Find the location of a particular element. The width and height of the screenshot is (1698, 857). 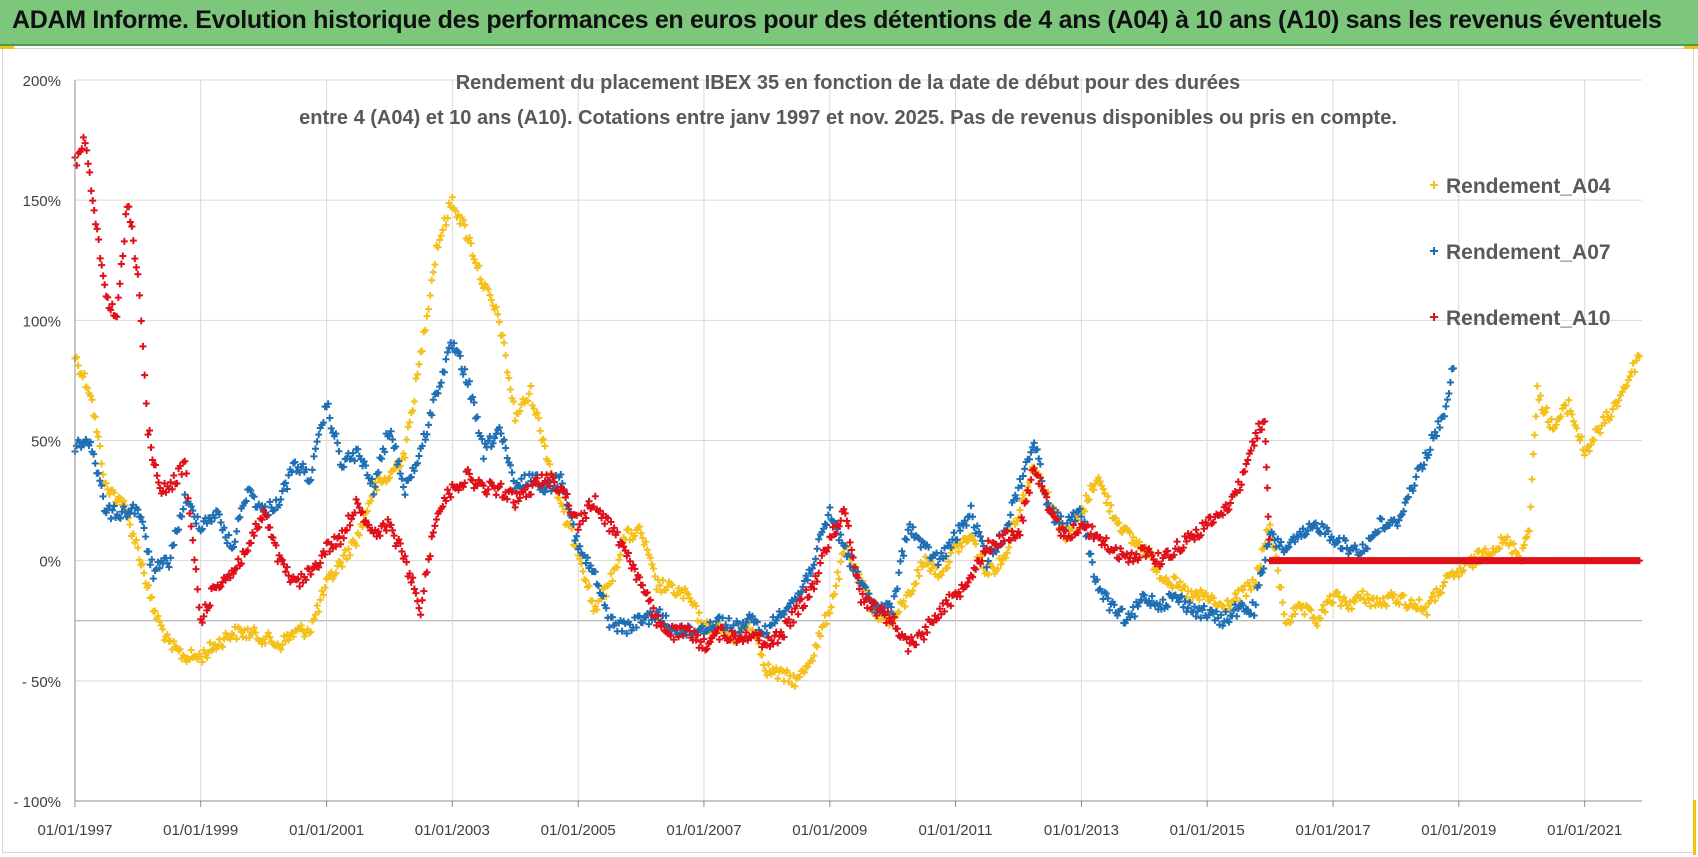

frame-corner-top-right is located at coordinates (1691, 47).